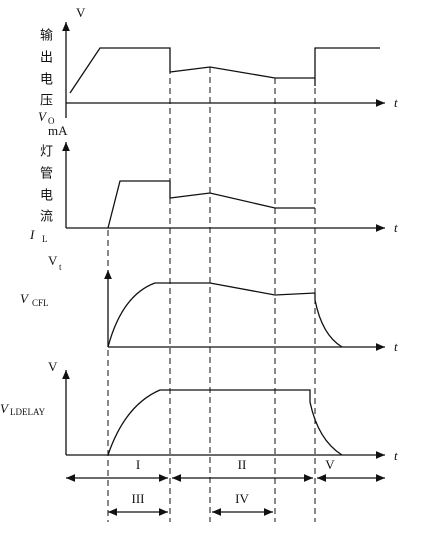 The image size is (432, 536). Describe the element at coordinates (46, 174) in the screenshot. I see `label-char: 管` at that location.